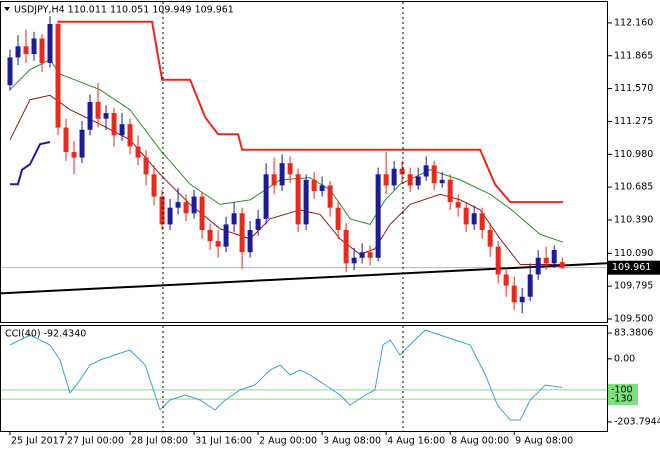 The image size is (660, 450). What do you see at coordinates (633, 121) in the screenshot?
I see `y-tick-label: 111.275` at bounding box center [633, 121].